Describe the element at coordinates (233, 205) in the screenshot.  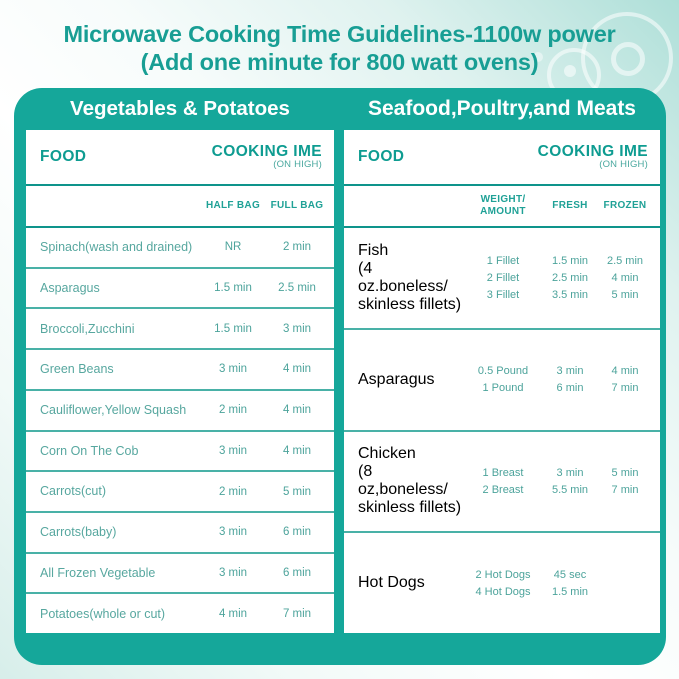
I see `half-bag-column-header: HALF BAG` at that location.